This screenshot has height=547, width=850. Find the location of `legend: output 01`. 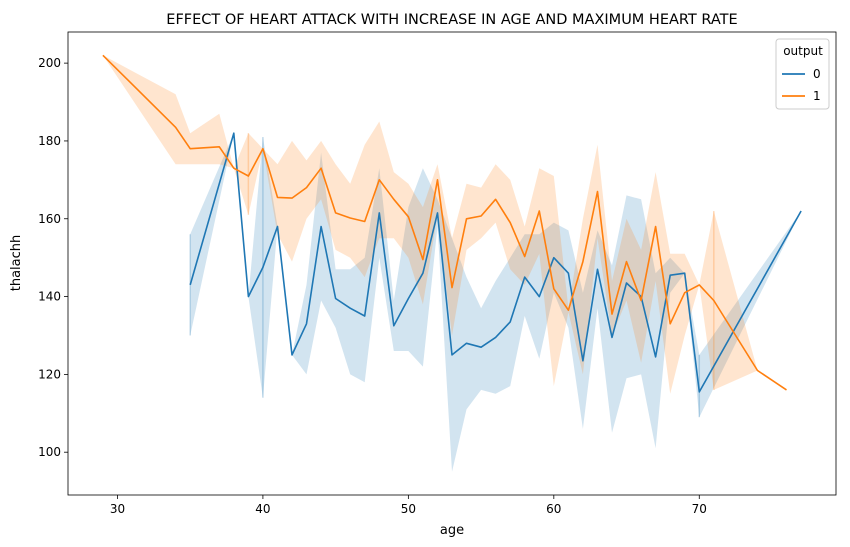

legend: output 01 is located at coordinates (802, 74).